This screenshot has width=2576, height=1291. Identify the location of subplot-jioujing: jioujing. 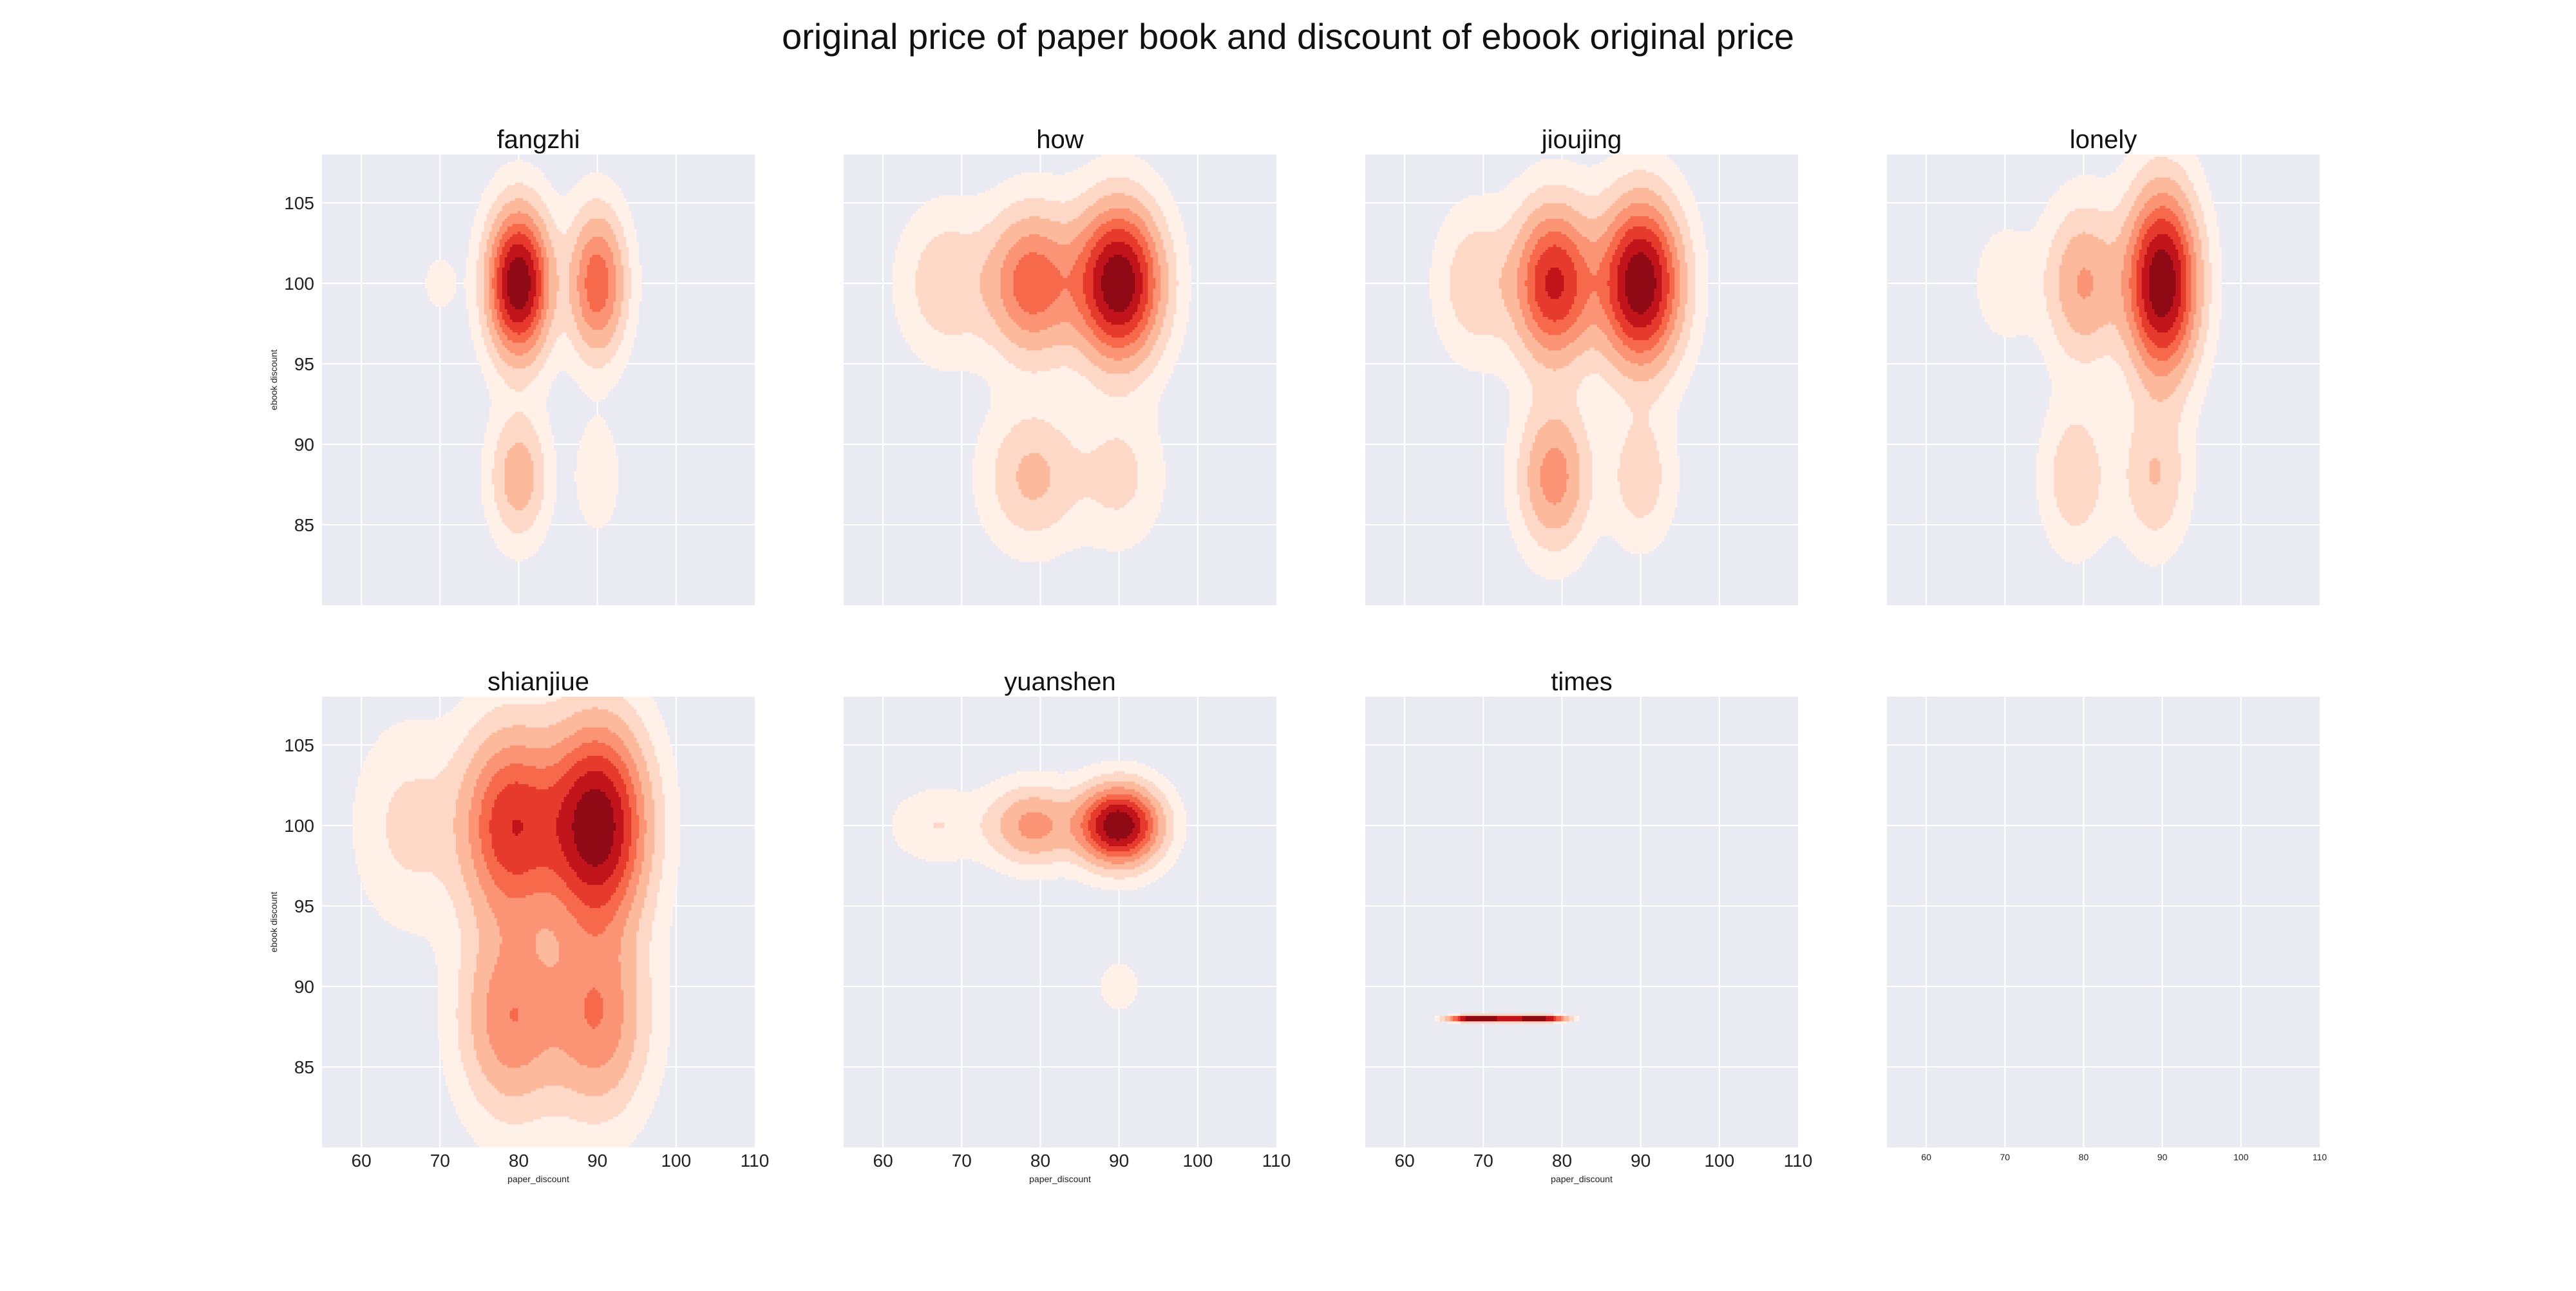
(1581, 365).